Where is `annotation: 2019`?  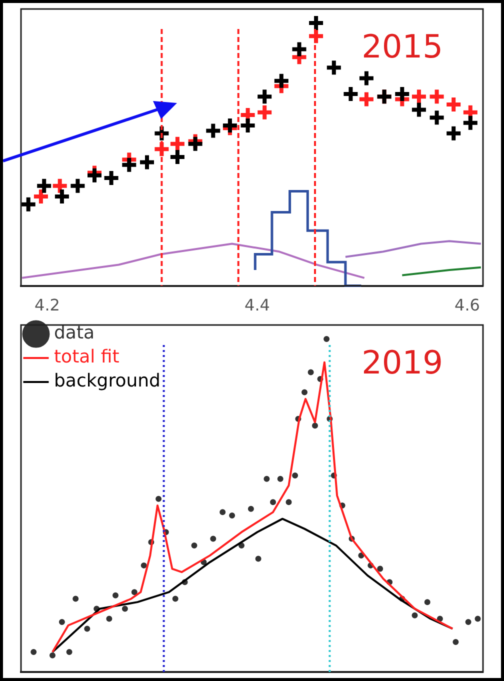 annotation: 2019 is located at coordinates (402, 362).